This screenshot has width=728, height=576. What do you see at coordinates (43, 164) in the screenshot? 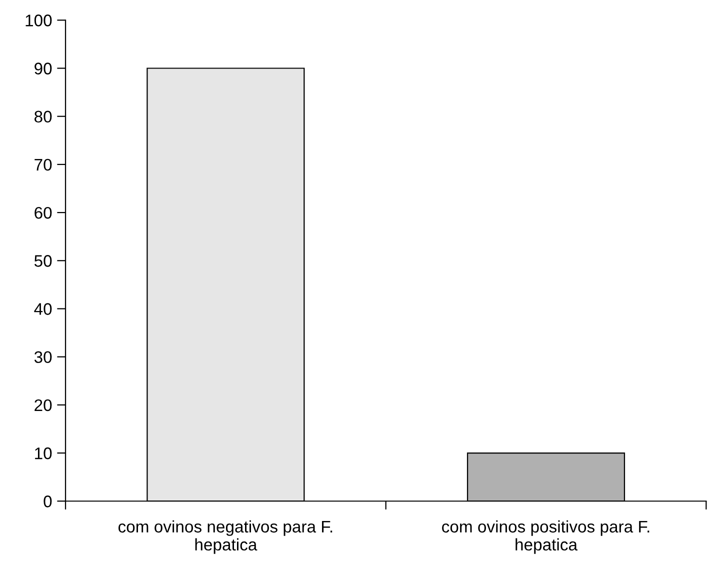
I see `y-tick-label: 70` at bounding box center [43, 164].